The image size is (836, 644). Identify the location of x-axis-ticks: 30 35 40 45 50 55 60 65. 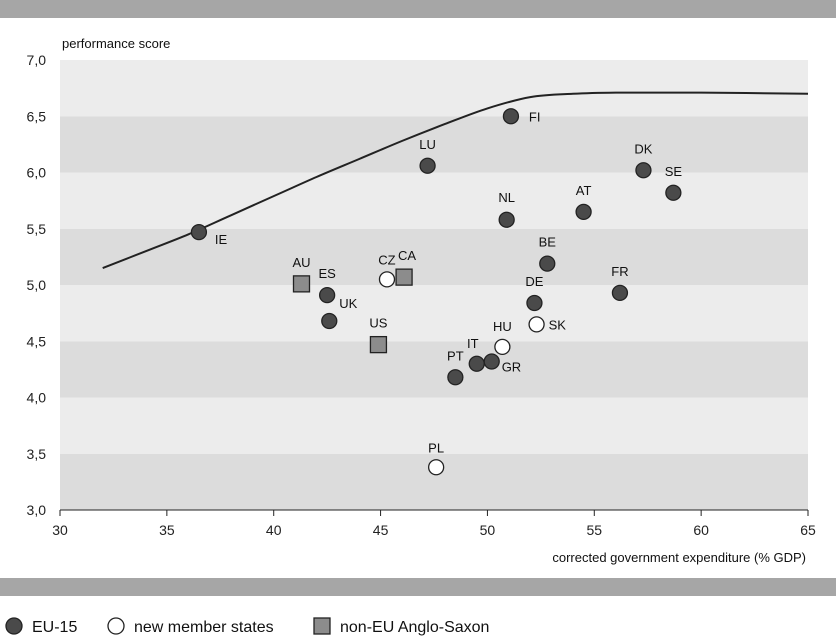
(434, 524).